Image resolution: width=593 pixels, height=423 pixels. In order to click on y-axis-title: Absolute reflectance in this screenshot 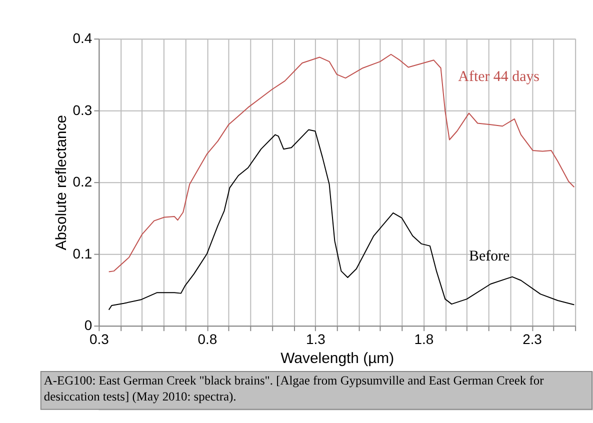, I will do `click(61, 182)`.